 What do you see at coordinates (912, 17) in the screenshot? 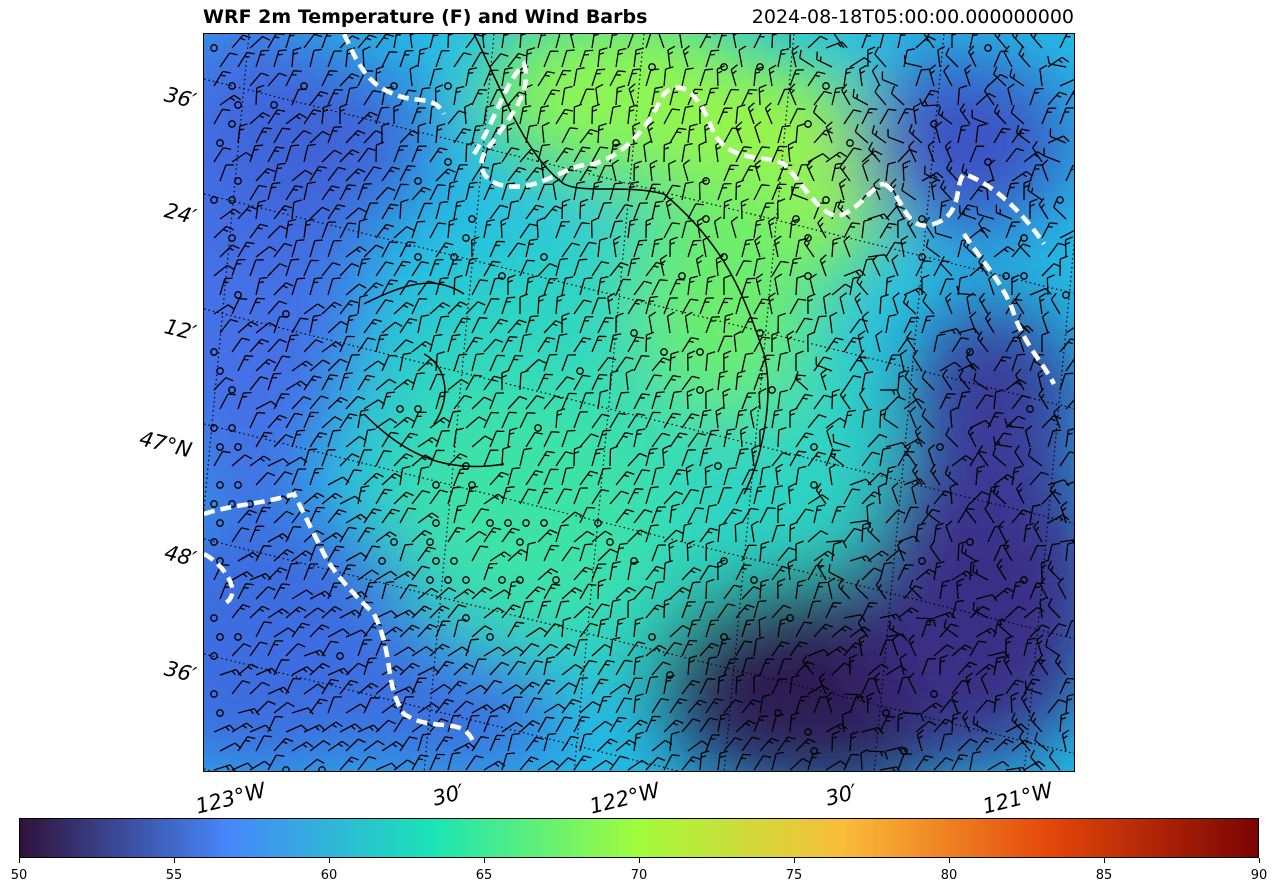
I see `timestamp-label: 2024-08-18T05:00:00.000000000` at bounding box center [912, 17].